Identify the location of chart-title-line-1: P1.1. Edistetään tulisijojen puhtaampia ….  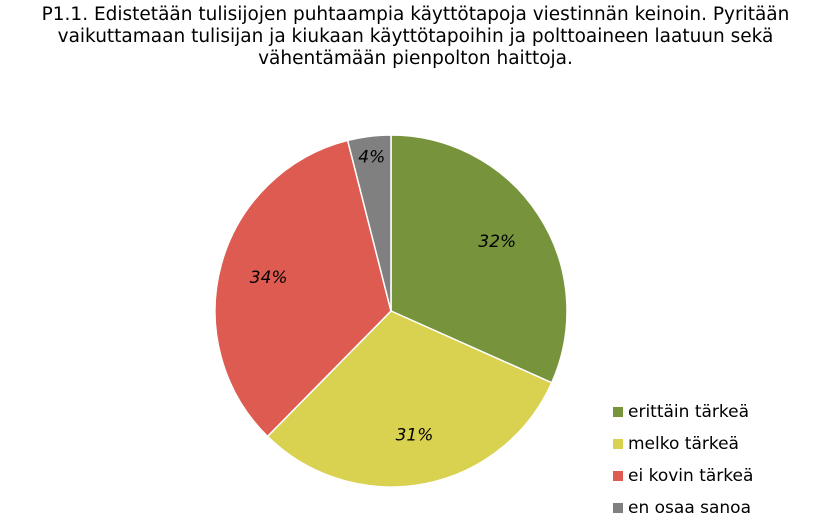
(415, 14).